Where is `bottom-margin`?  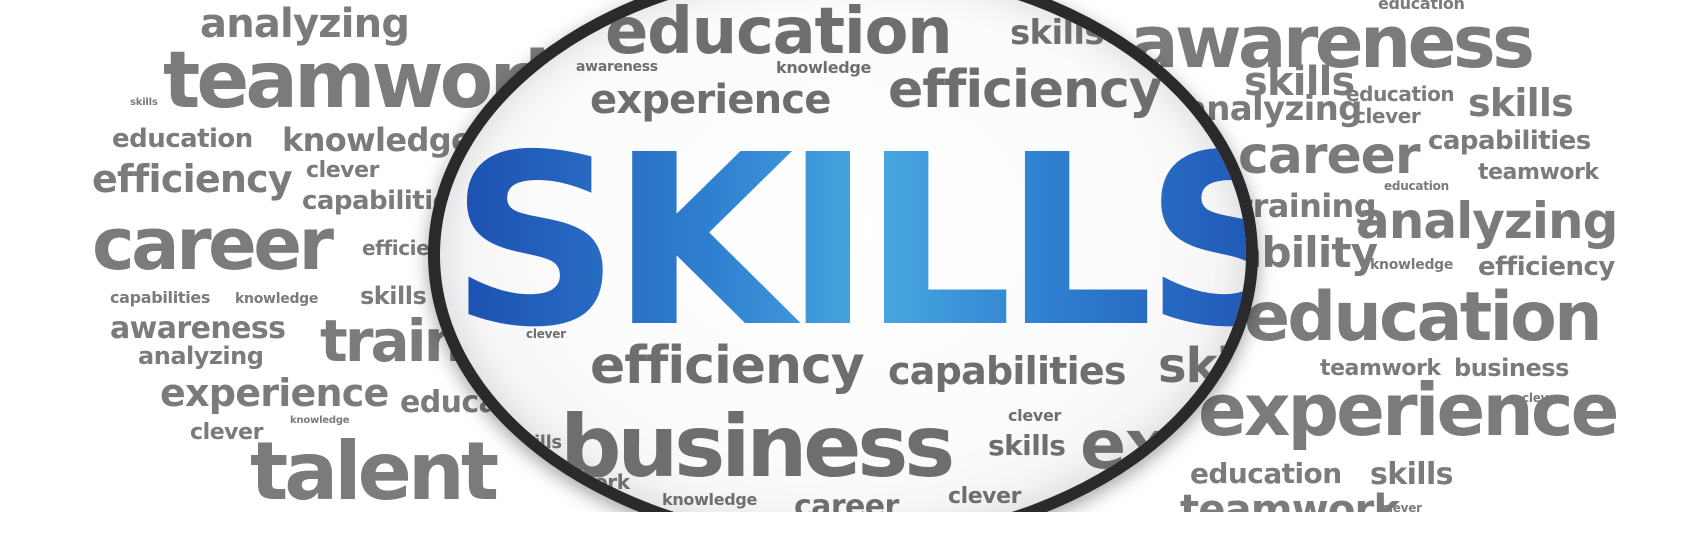
bottom-margin is located at coordinates (849, 527).